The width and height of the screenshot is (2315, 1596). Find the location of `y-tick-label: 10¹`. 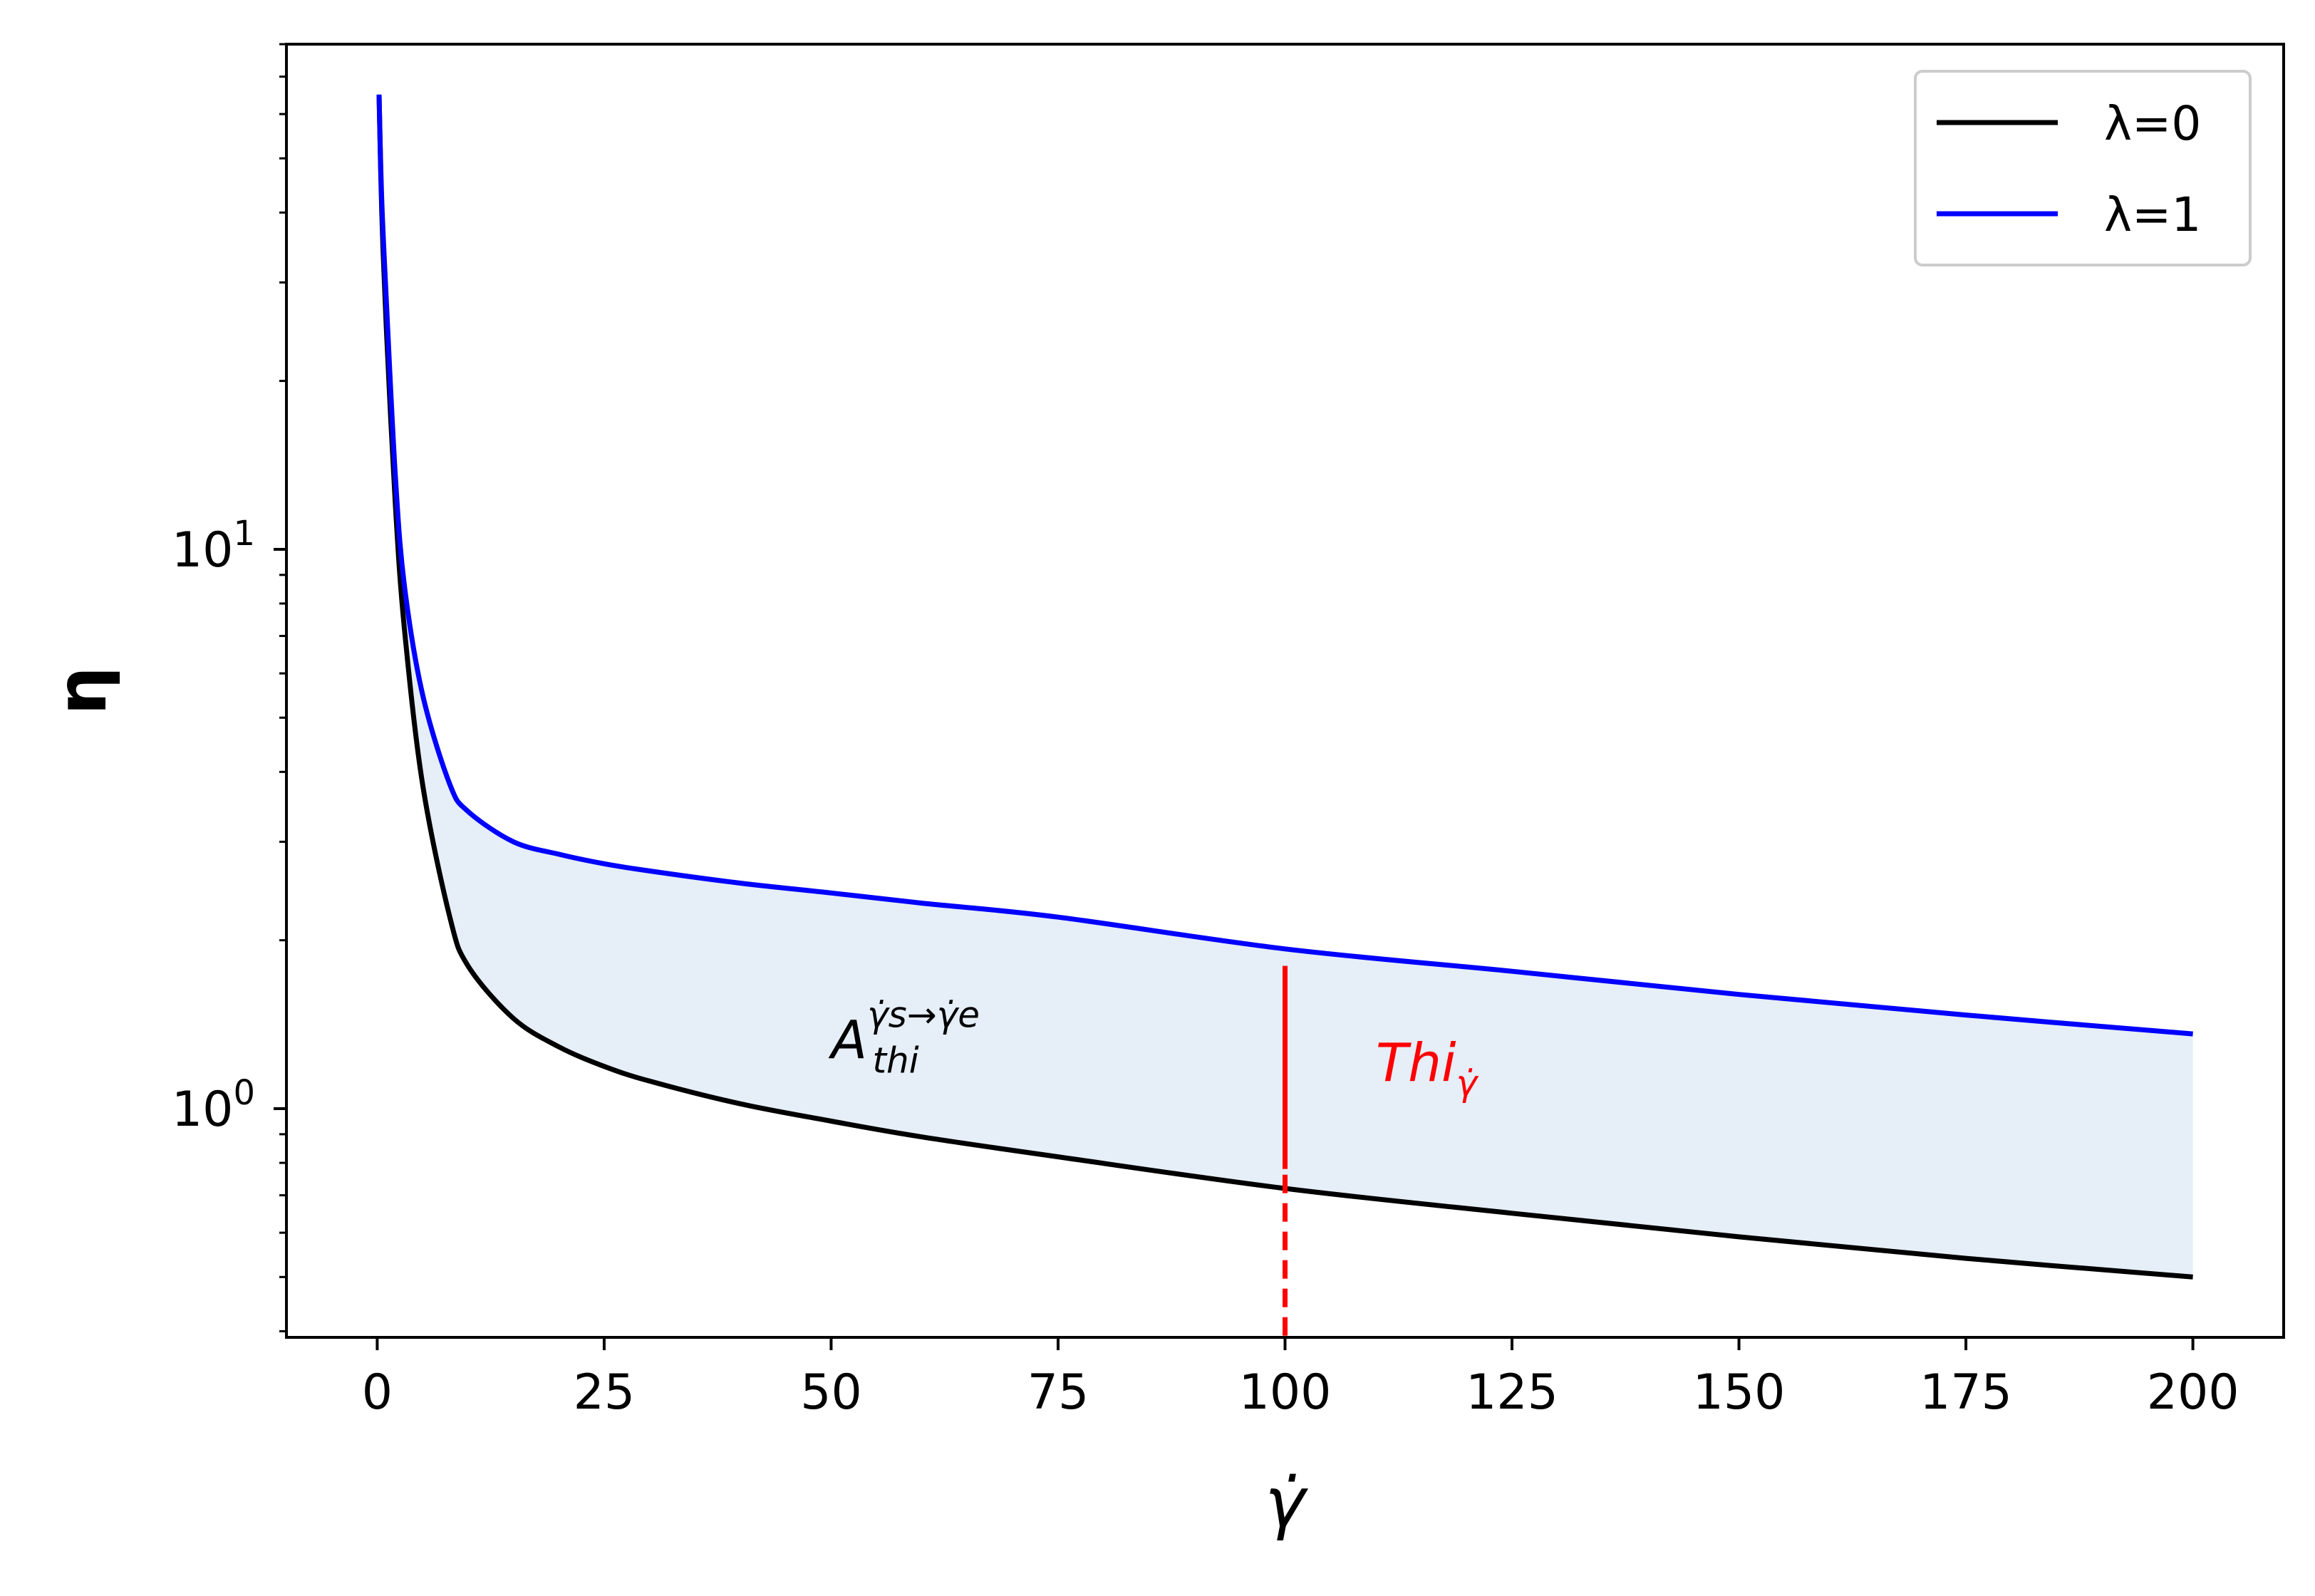

y-tick-label: 10¹ is located at coordinates (213, 546).